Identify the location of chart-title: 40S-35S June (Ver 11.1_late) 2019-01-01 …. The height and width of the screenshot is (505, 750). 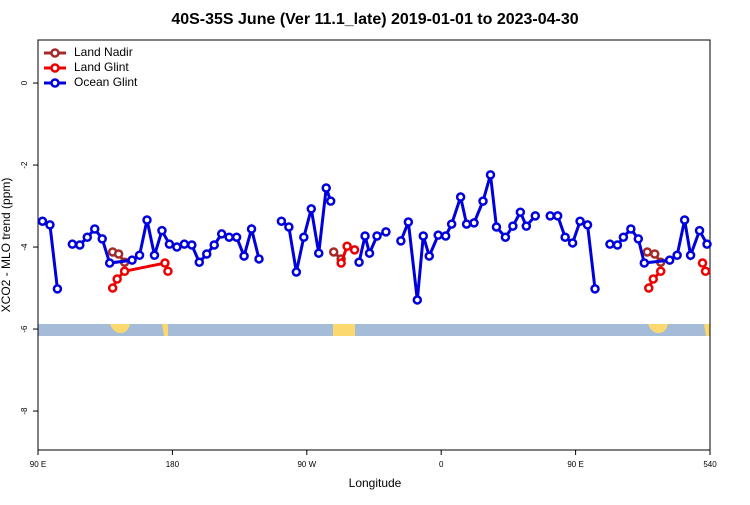
(374, 19).